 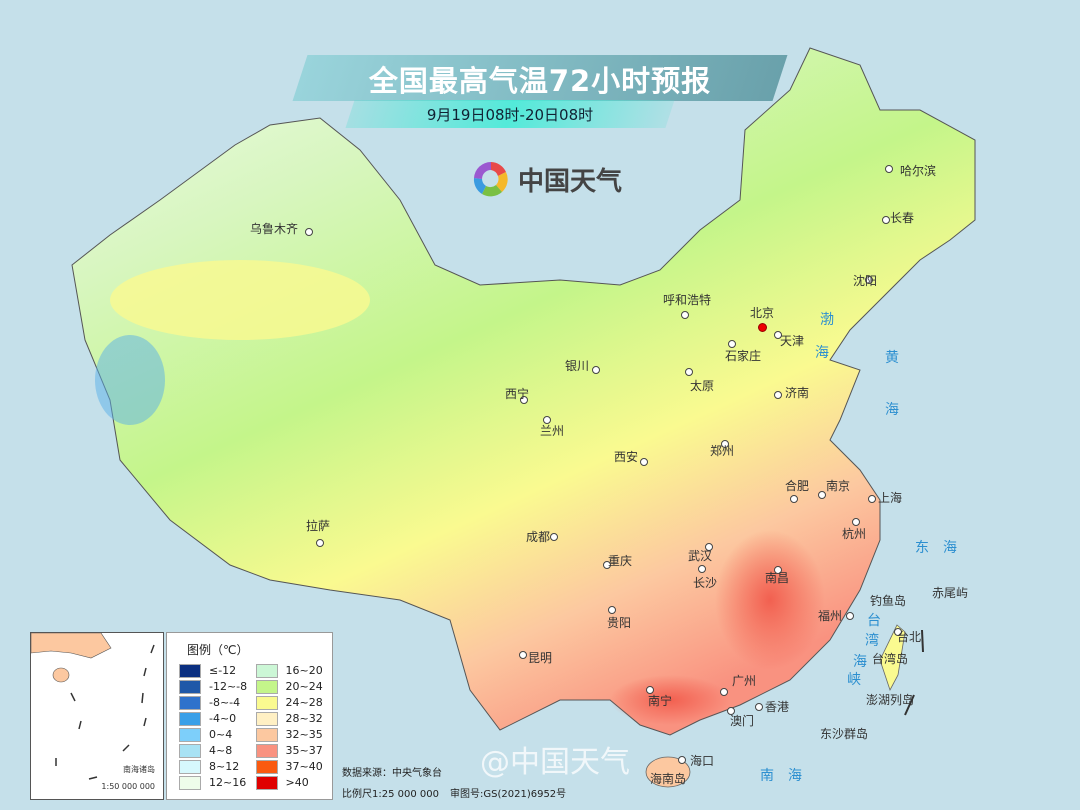 I want to click on legend-item: -12~-8, so click(x=217, y=686).